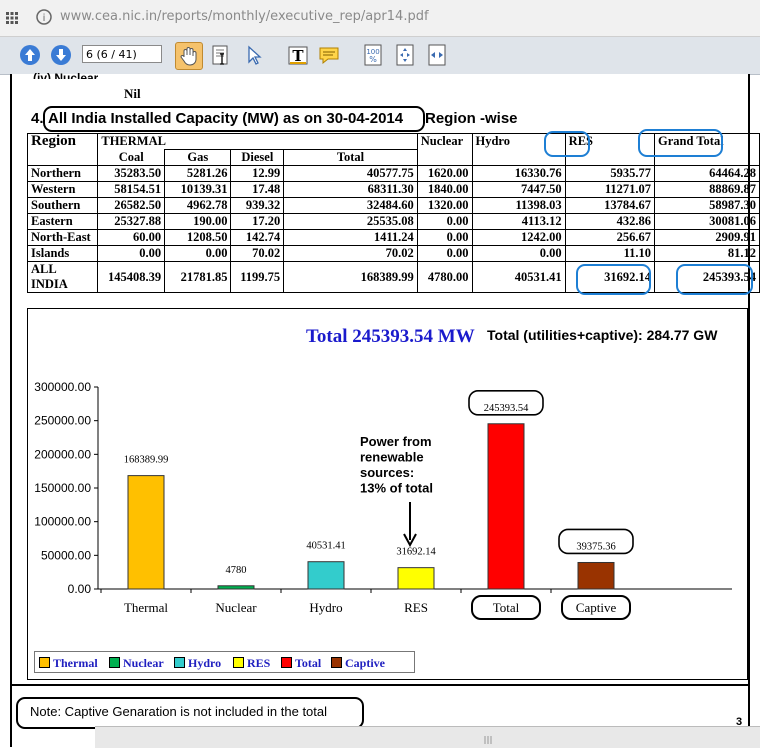 The height and width of the screenshot is (750, 760). What do you see at coordinates (714, 279) in the screenshot?
I see `grand-total-value-highlight` at bounding box center [714, 279].